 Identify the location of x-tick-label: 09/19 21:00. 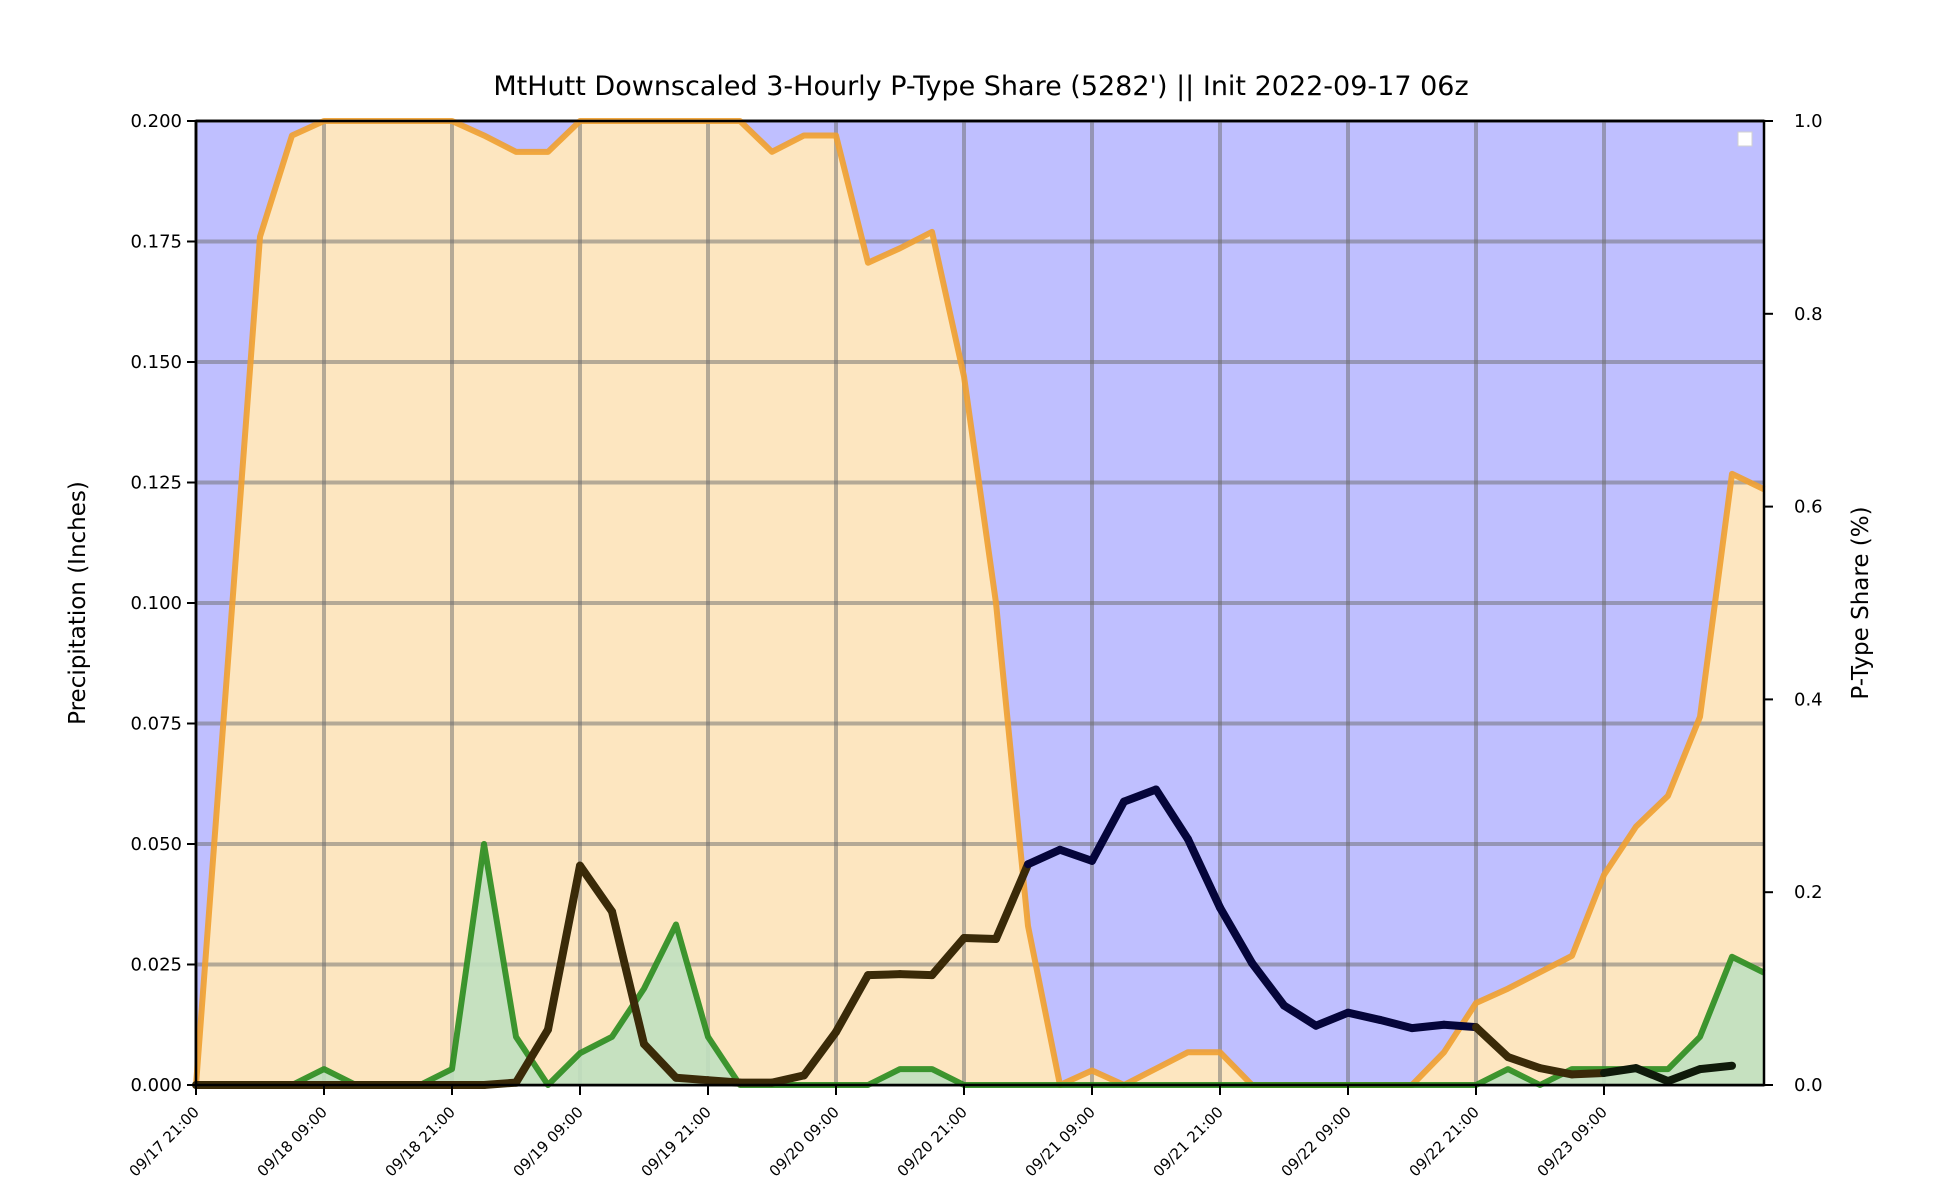
(676, 1141).